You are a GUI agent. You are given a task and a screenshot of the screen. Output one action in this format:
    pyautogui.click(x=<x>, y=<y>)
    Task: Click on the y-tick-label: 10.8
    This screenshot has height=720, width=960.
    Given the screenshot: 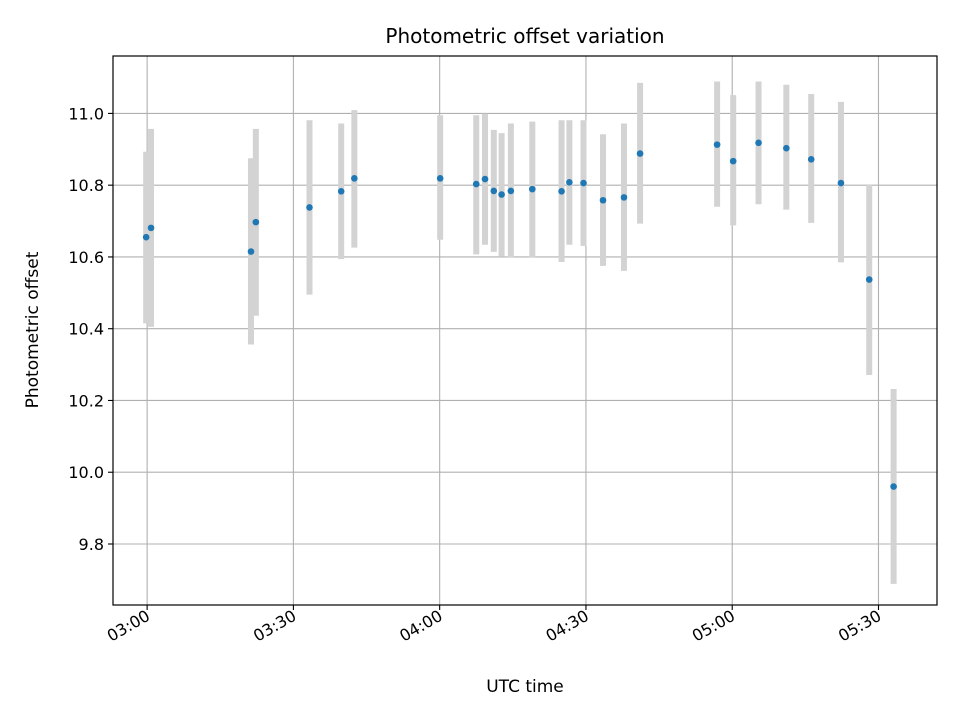 What is the action you would take?
    pyautogui.click(x=86, y=185)
    